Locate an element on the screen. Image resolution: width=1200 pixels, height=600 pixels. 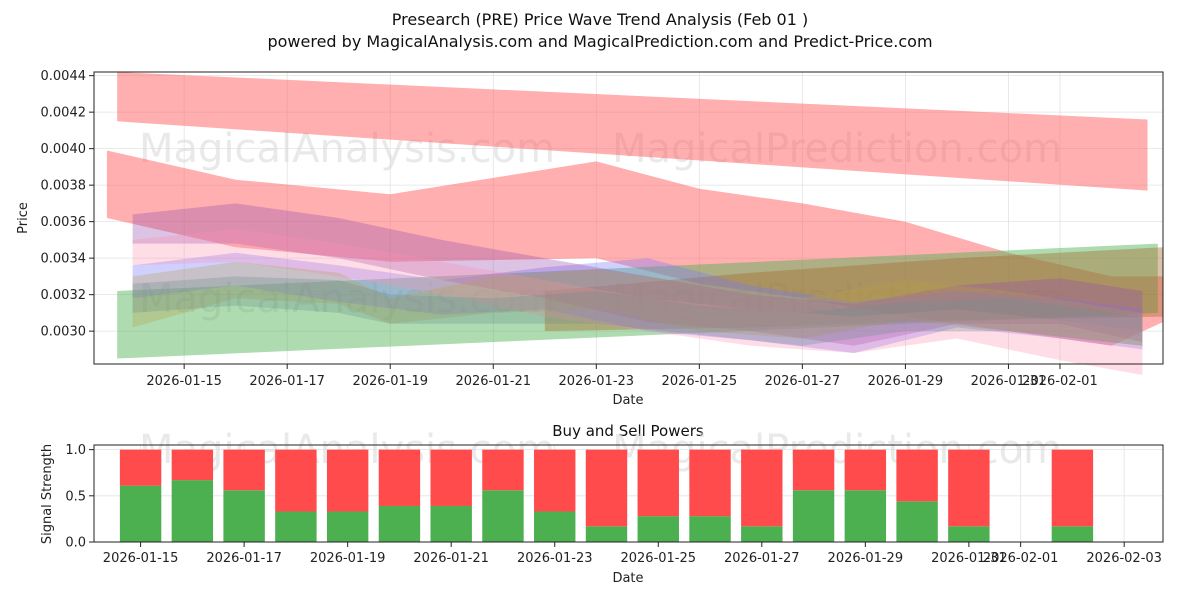
price-ytick-label: 0.0034 is located at coordinates (64, 259).